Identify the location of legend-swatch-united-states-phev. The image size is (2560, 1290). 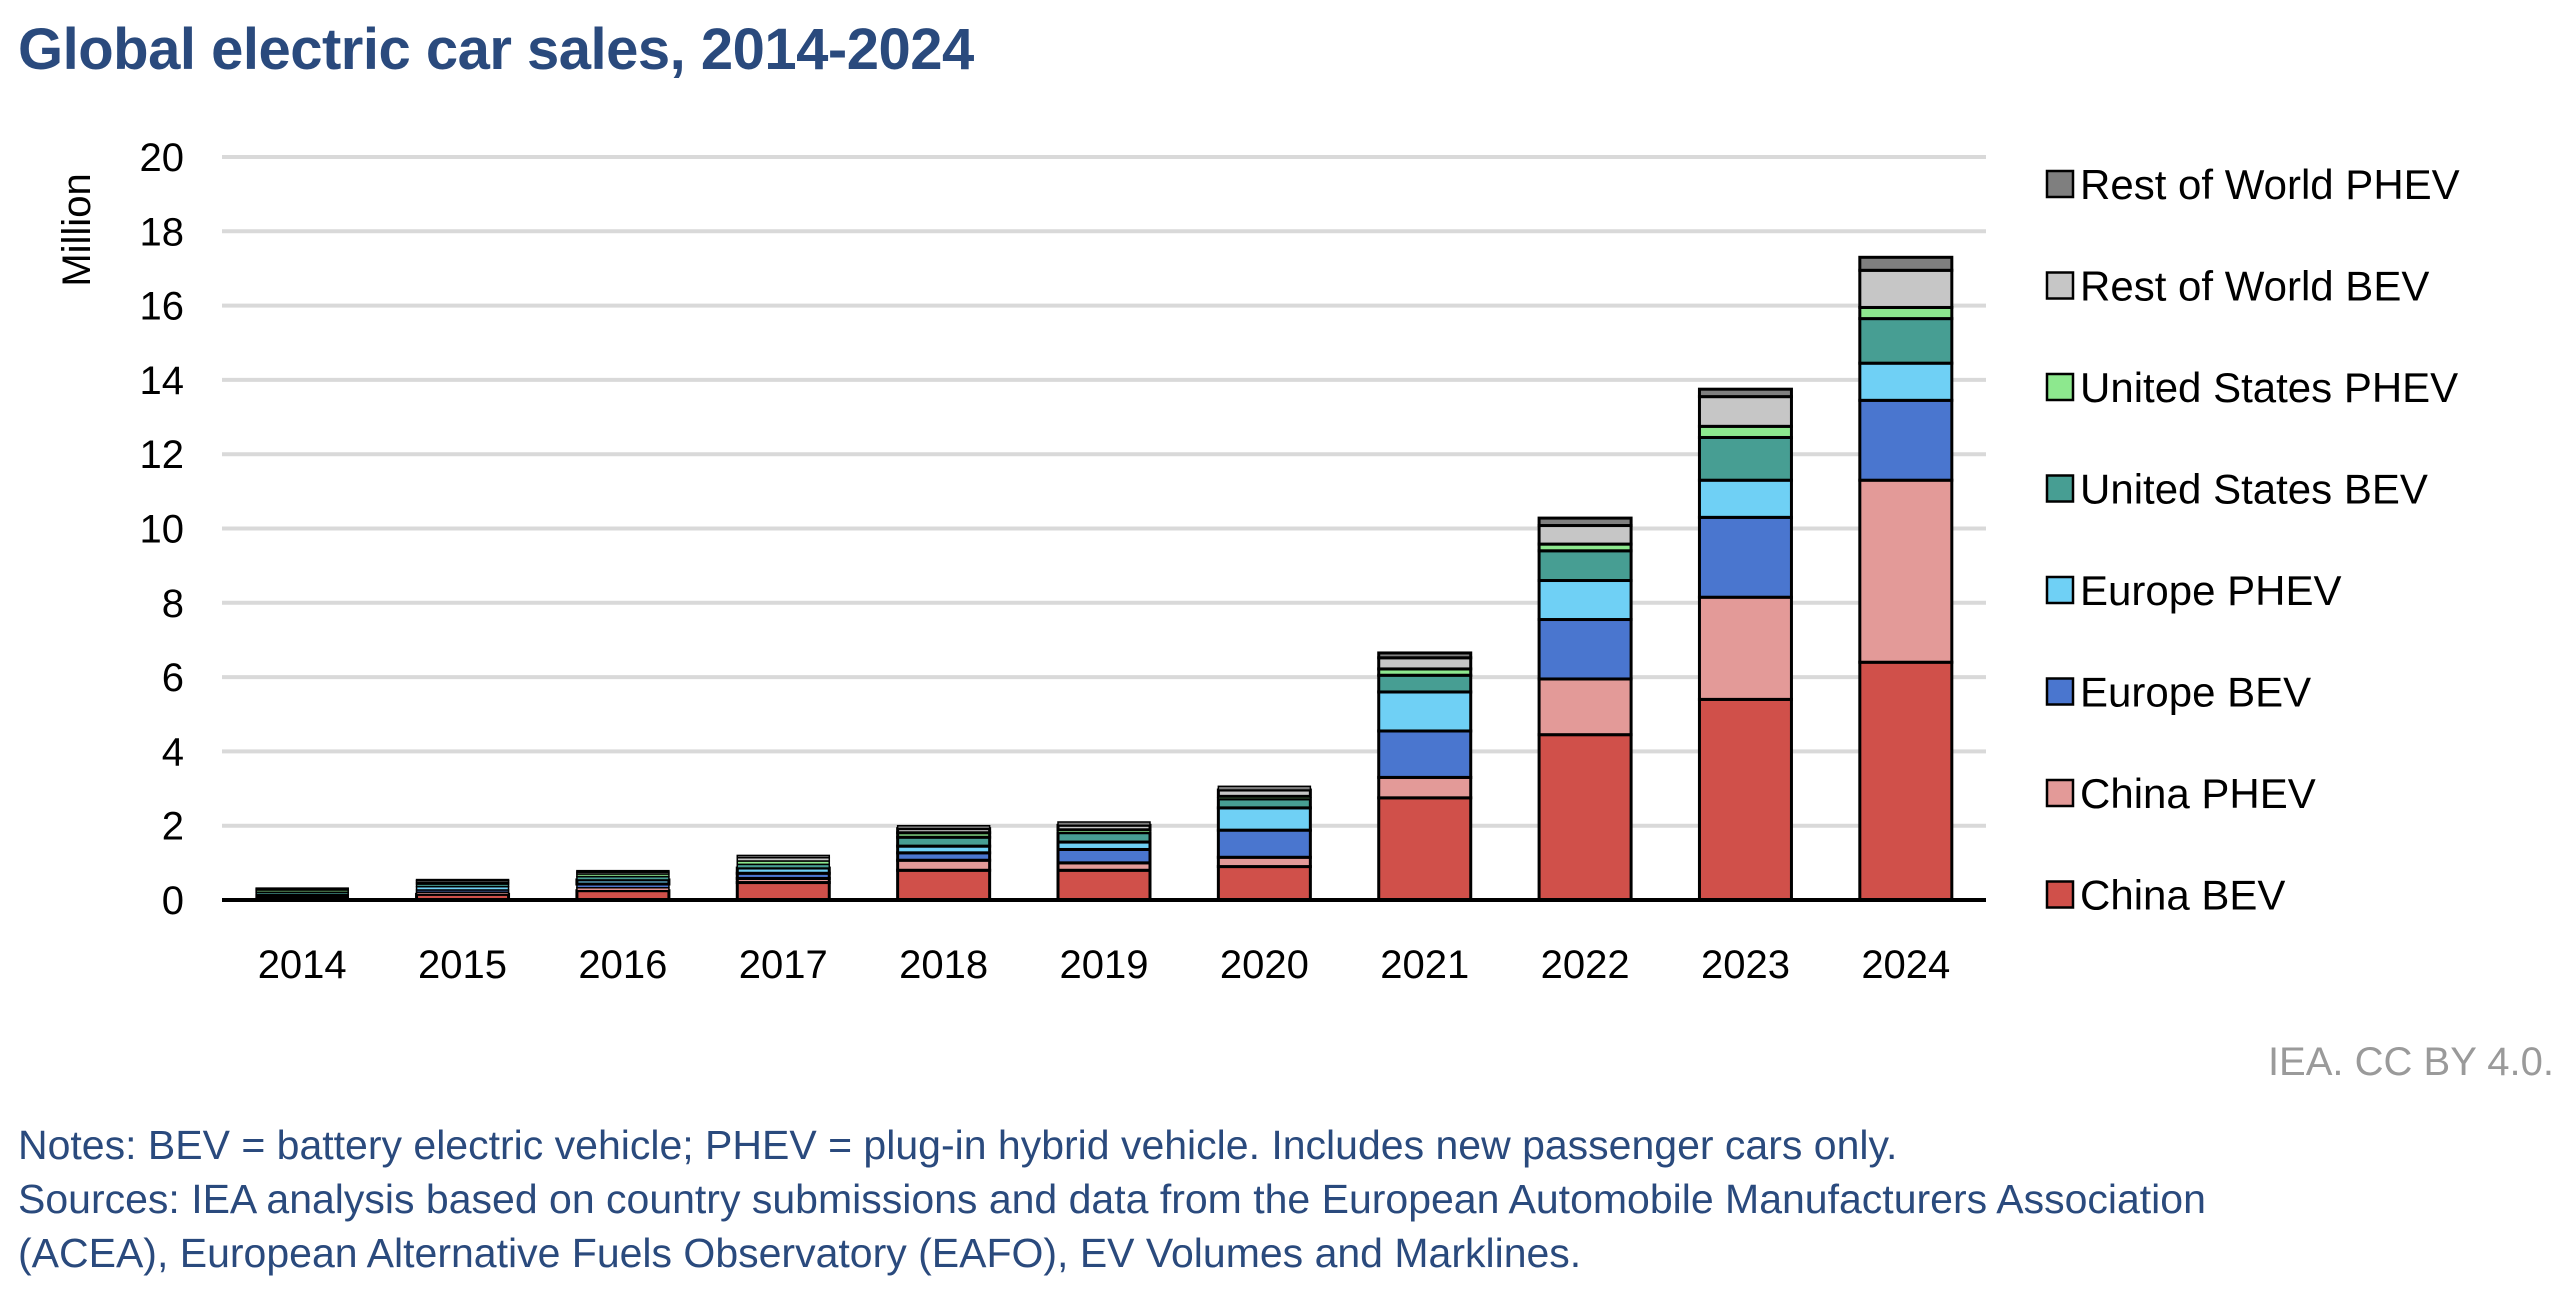
(2060, 387).